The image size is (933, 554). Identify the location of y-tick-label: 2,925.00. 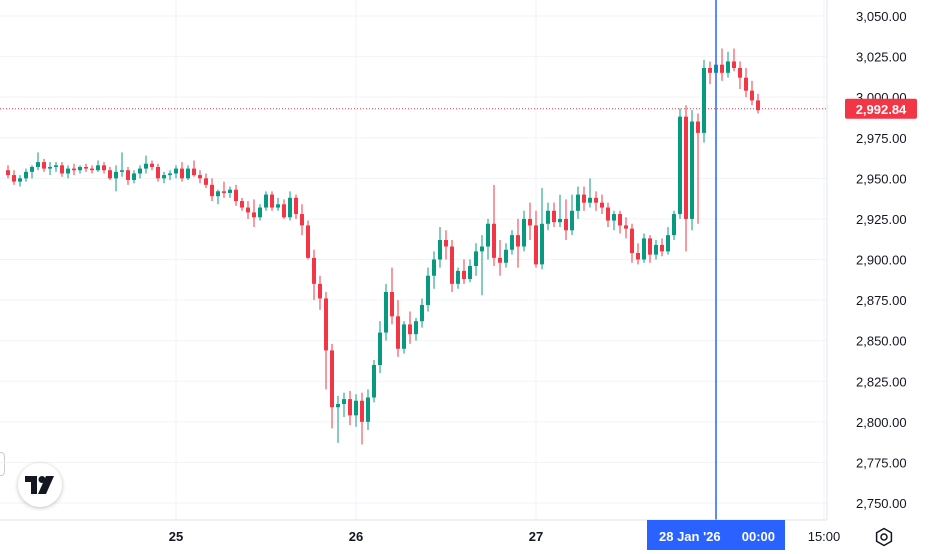
(881, 219).